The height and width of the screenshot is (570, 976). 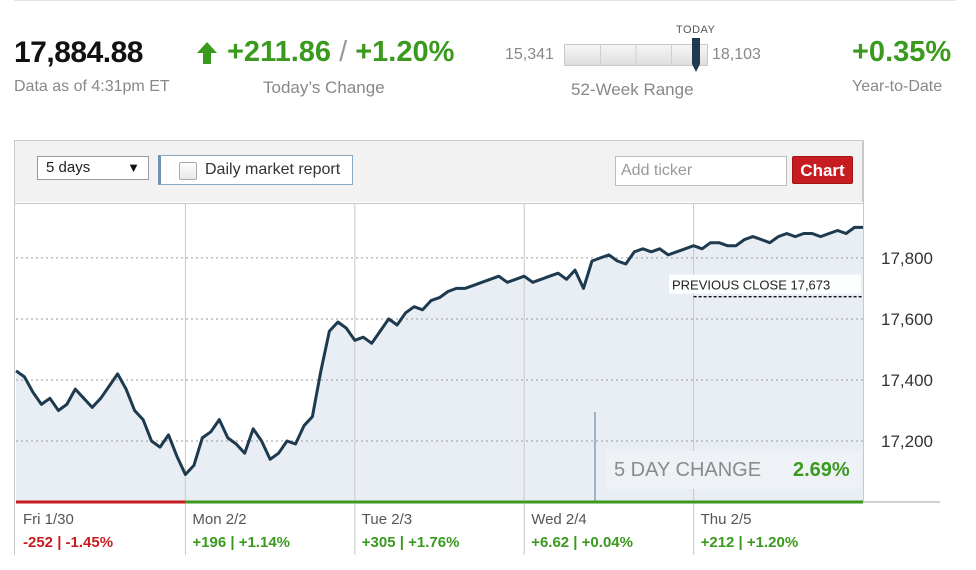 What do you see at coordinates (207, 53) in the screenshot?
I see `up-arrow-icon` at bounding box center [207, 53].